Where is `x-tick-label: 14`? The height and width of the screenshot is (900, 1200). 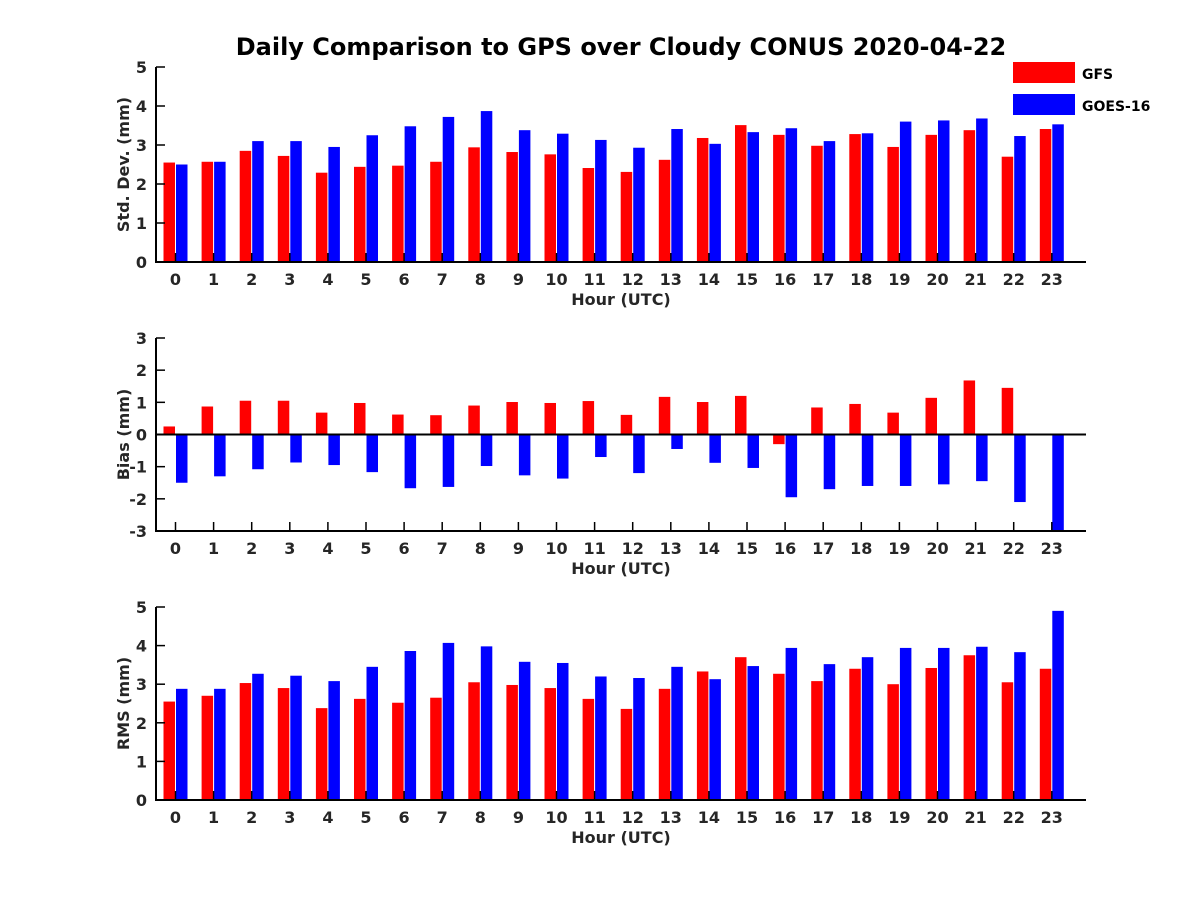
x-tick-label: 14 is located at coordinates (709, 279).